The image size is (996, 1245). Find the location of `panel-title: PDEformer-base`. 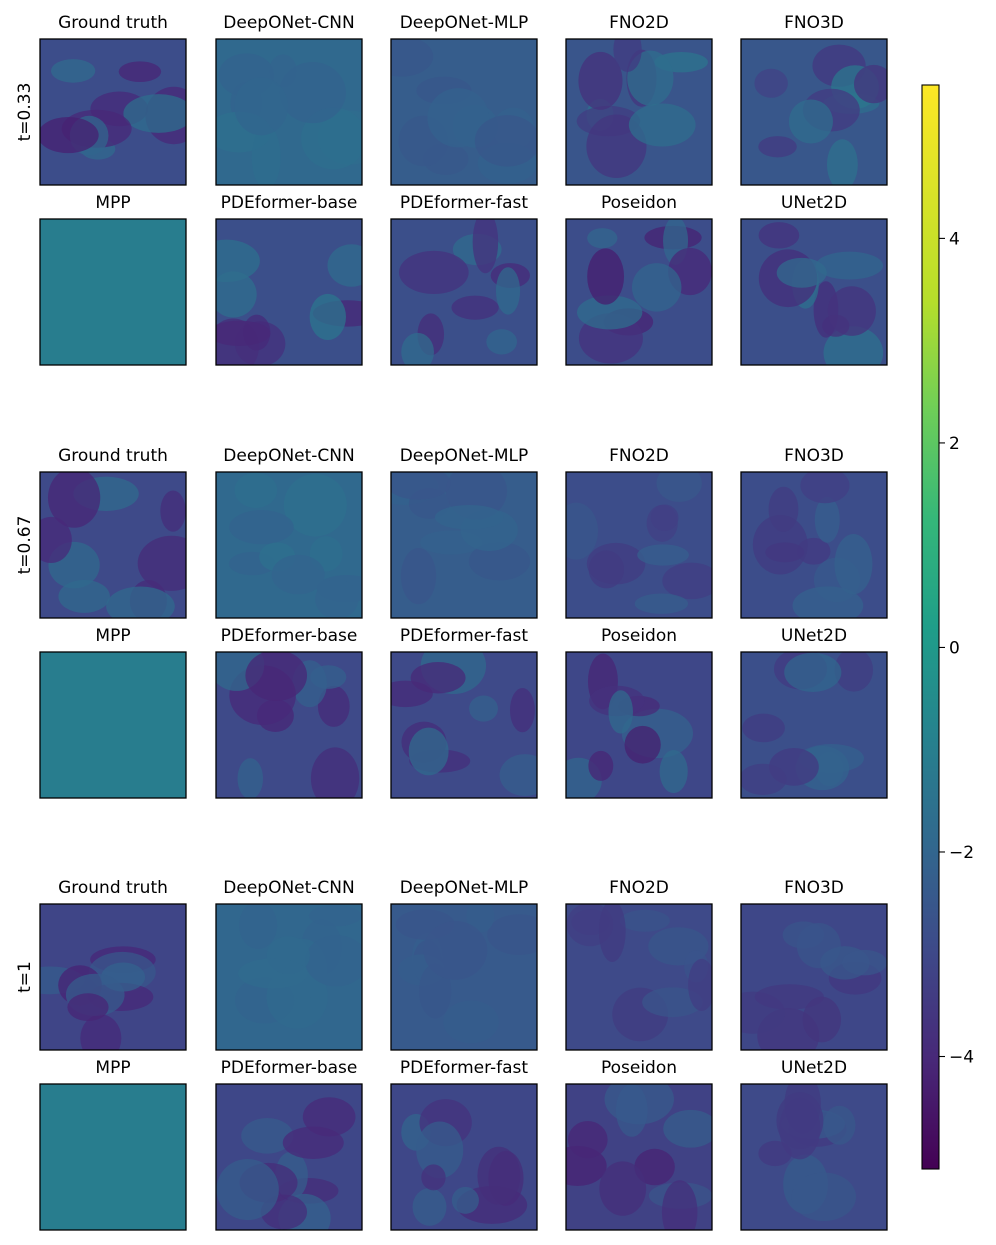

panel-title: PDEformer-base is located at coordinates (289, 636).